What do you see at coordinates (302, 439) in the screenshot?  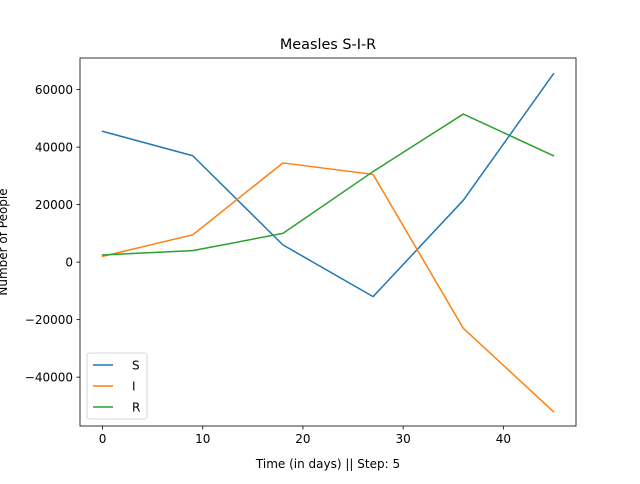 I see `x-tick-label: 20` at bounding box center [302, 439].